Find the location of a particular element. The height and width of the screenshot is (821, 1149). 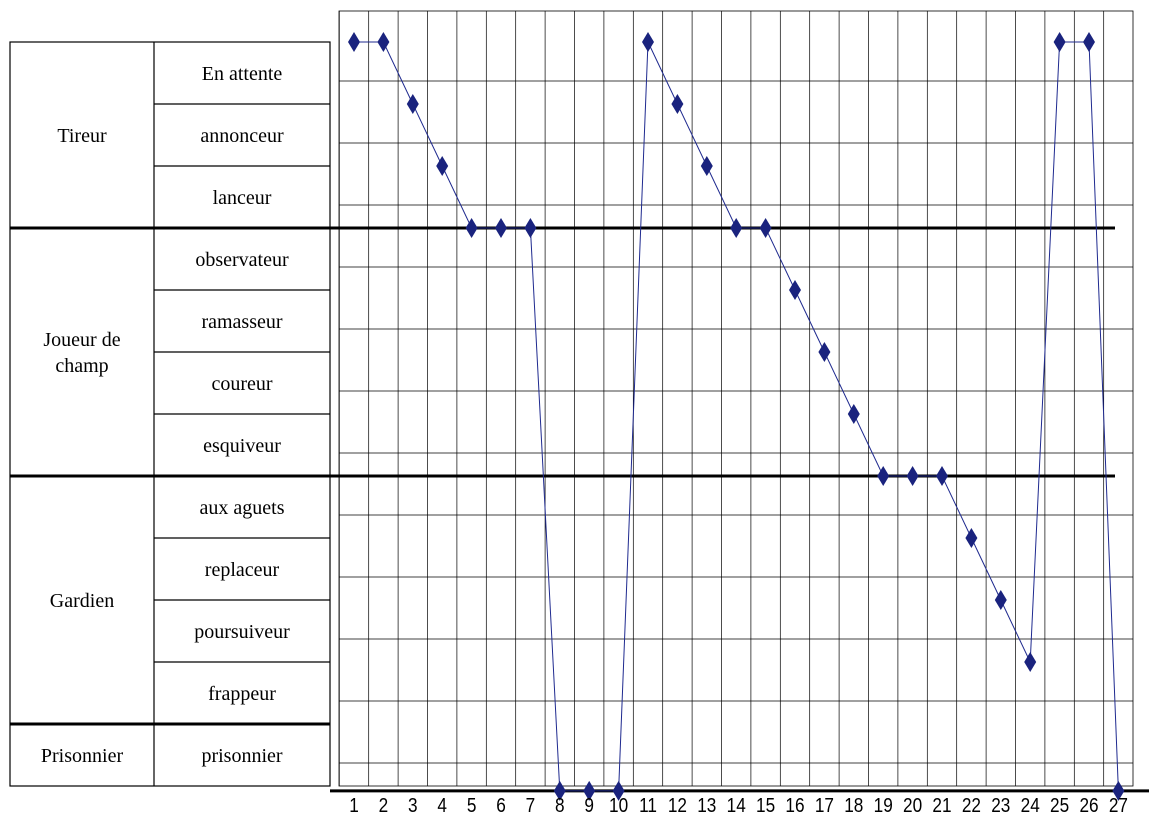

x-tick-label: 9 is located at coordinates (589, 805).